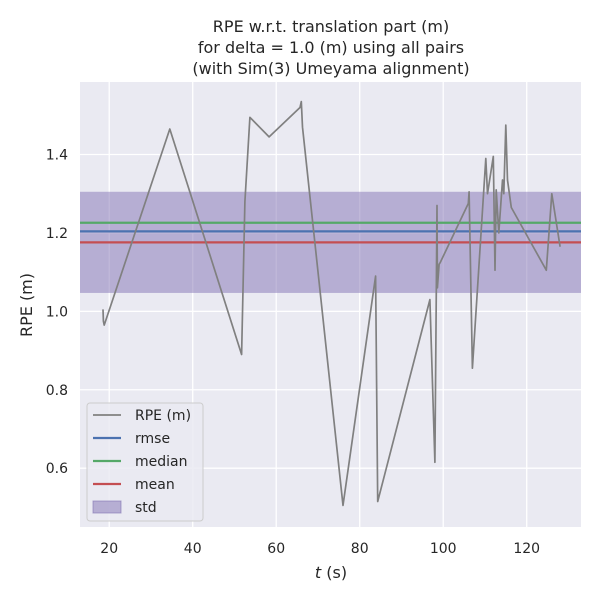  I want to click on x-axis-label: t (s), so click(331, 572).